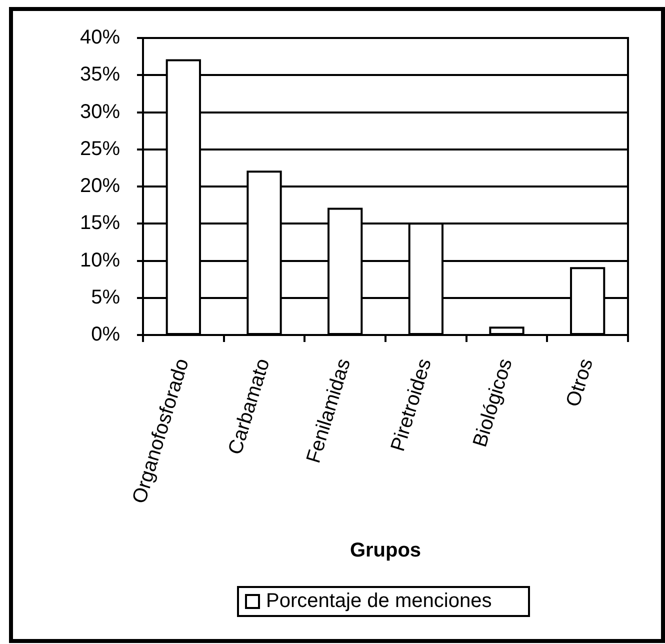 Image resolution: width=665 pixels, height=644 pixels. What do you see at coordinates (105, 335) in the screenshot?
I see `y-tick-label: 0%` at bounding box center [105, 335].